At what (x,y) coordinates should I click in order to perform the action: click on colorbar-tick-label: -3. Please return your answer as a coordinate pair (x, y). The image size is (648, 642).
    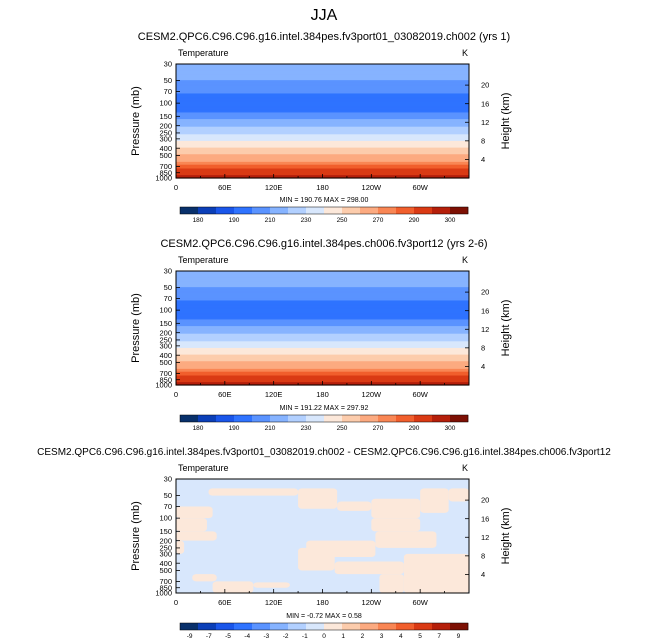
    Looking at the image, I should click on (267, 636).